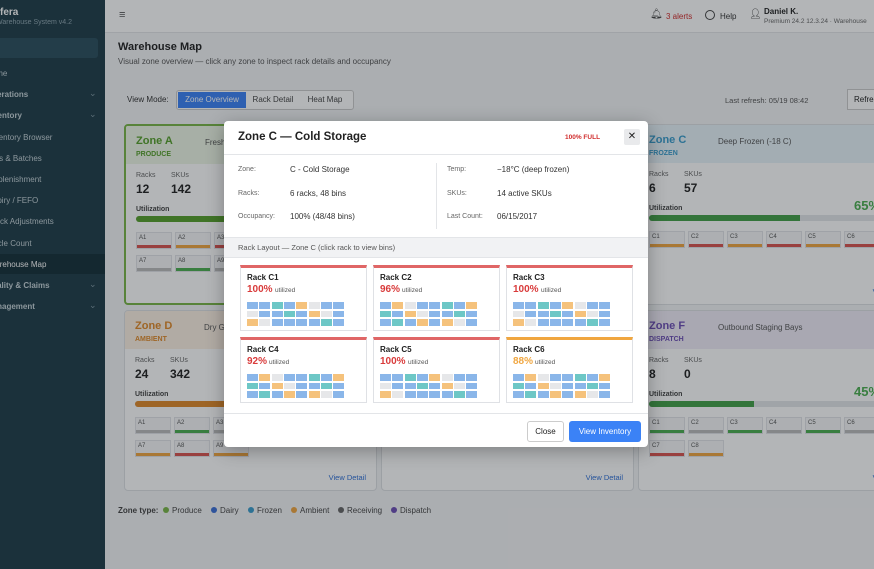 Image resolution: width=874 pixels, height=569 pixels. Describe the element at coordinates (679, 16) in the screenshot. I see `alerts: 3 alerts` at that location.